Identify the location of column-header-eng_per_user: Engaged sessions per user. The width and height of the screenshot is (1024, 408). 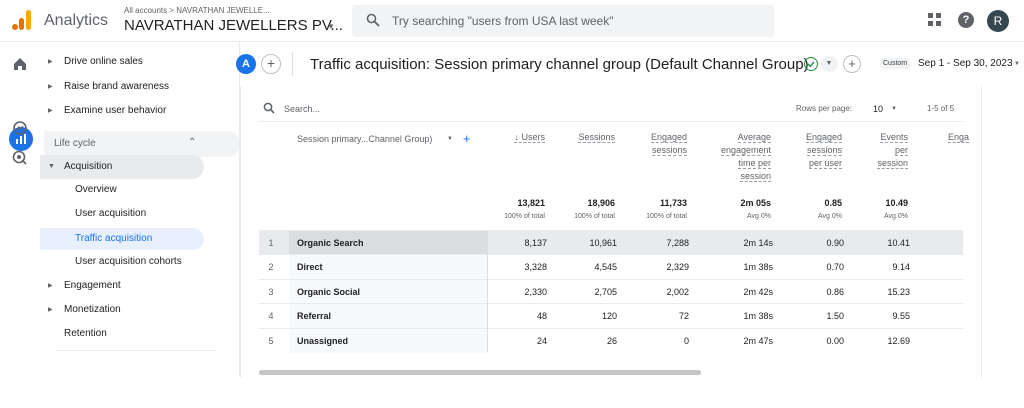
(823, 150).